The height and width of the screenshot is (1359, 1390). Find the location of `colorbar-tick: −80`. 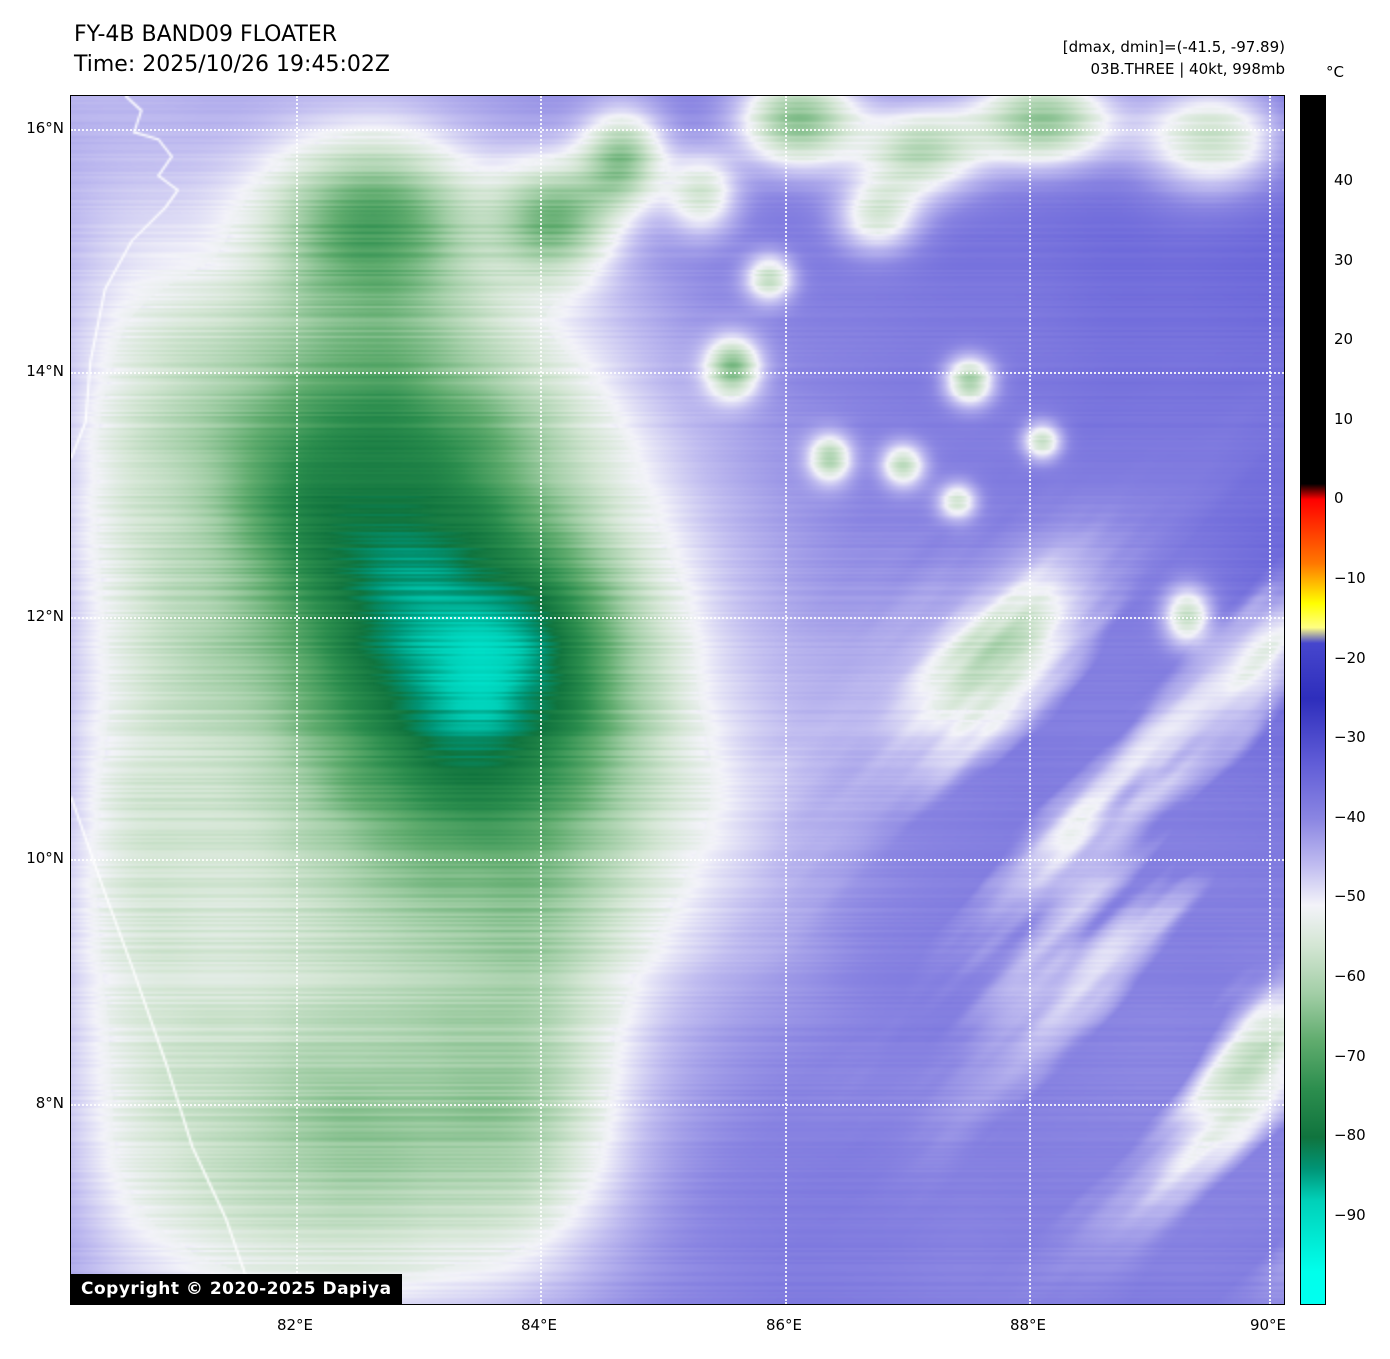

colorbar-tick: −80 is located at coordinates (1350, 1135).